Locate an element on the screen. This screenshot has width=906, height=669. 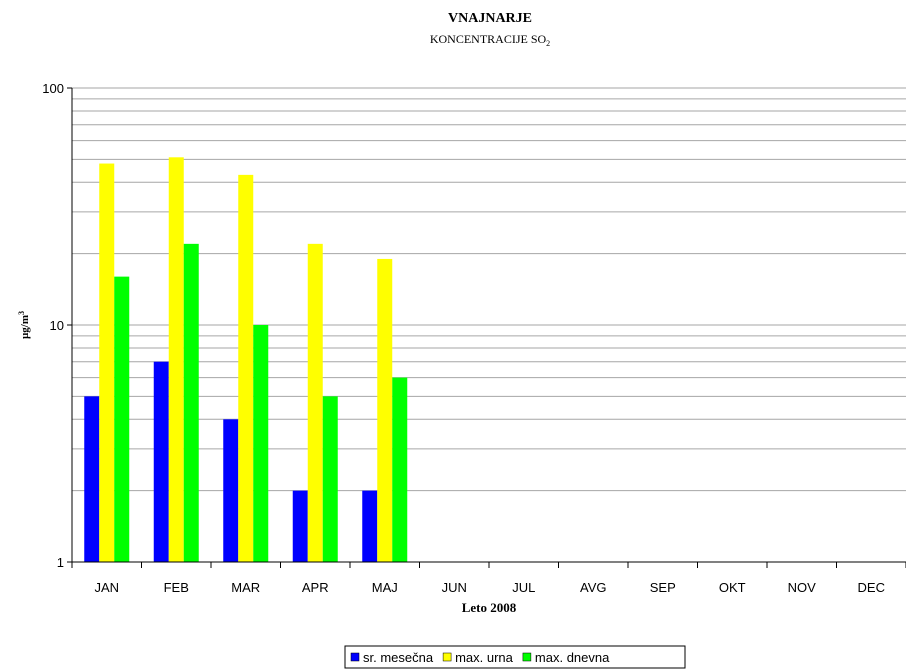
legend: sr. mesečna max. urna max. dnevna is located at coordinates (515, 657).